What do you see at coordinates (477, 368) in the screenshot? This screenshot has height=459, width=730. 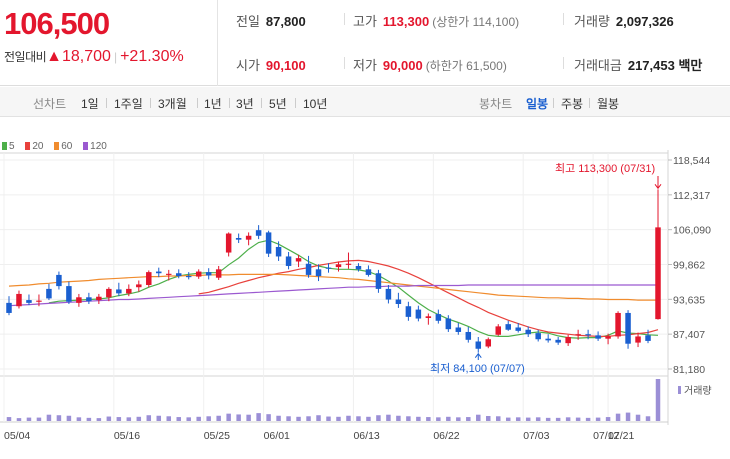 I see `low-price-annotation: 최저 84,100 (07/07)` at bounding box center [477, 368].